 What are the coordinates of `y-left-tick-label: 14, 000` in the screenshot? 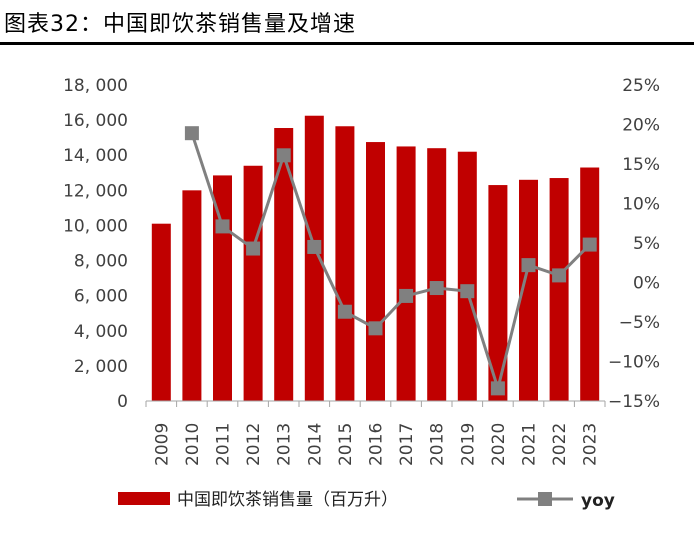 It's located at (95, 156).